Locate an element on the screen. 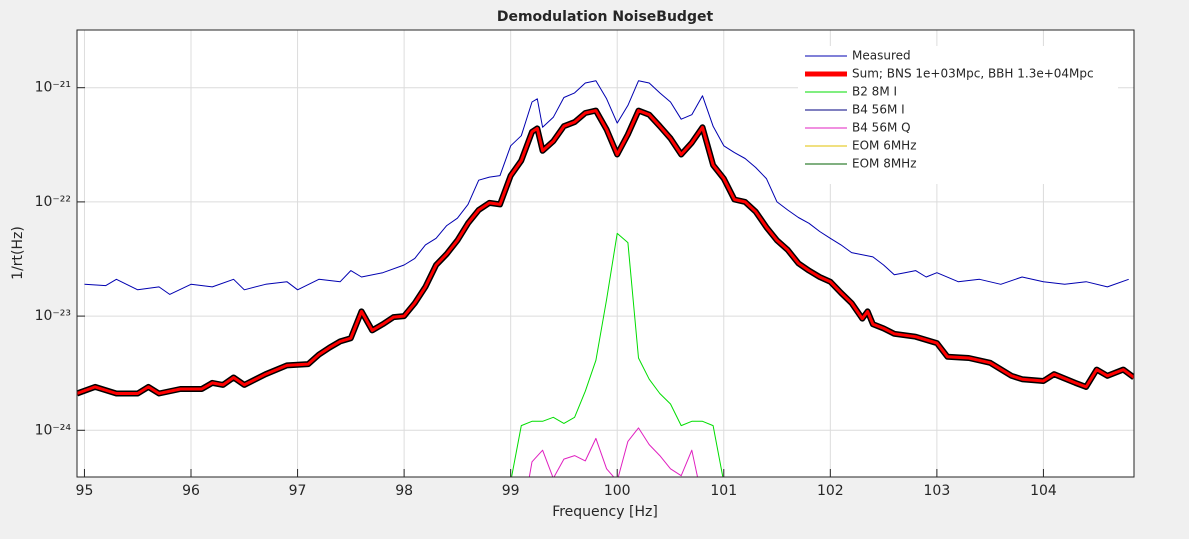 The image size is (1189, 539). x-tick-label: 97 is located at coordinates (298, 491).